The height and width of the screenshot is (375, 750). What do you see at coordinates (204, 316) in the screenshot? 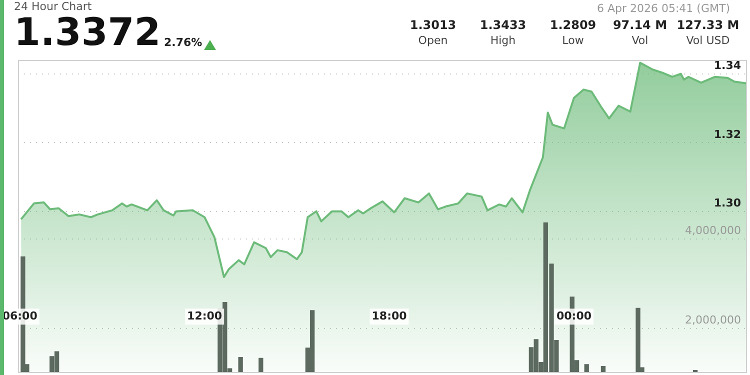
I see `x-tick-label: 12:00` at bounding box center [204, 316].